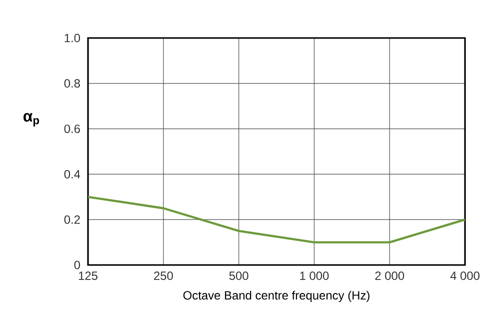 This screenshot has width=500, height=335. What do you see at coordinates (72, 129) in the screenshot?
I see `y-tick-label: 0.6` at bounding box center [72, 129].